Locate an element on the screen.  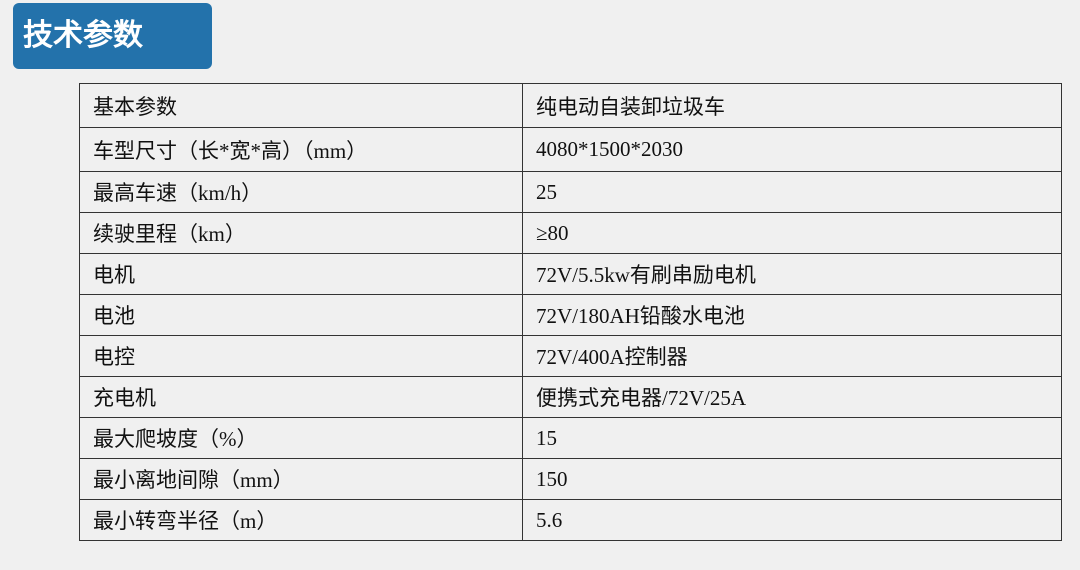
spec-label: 充电机 is located at coordinates (301, 397).